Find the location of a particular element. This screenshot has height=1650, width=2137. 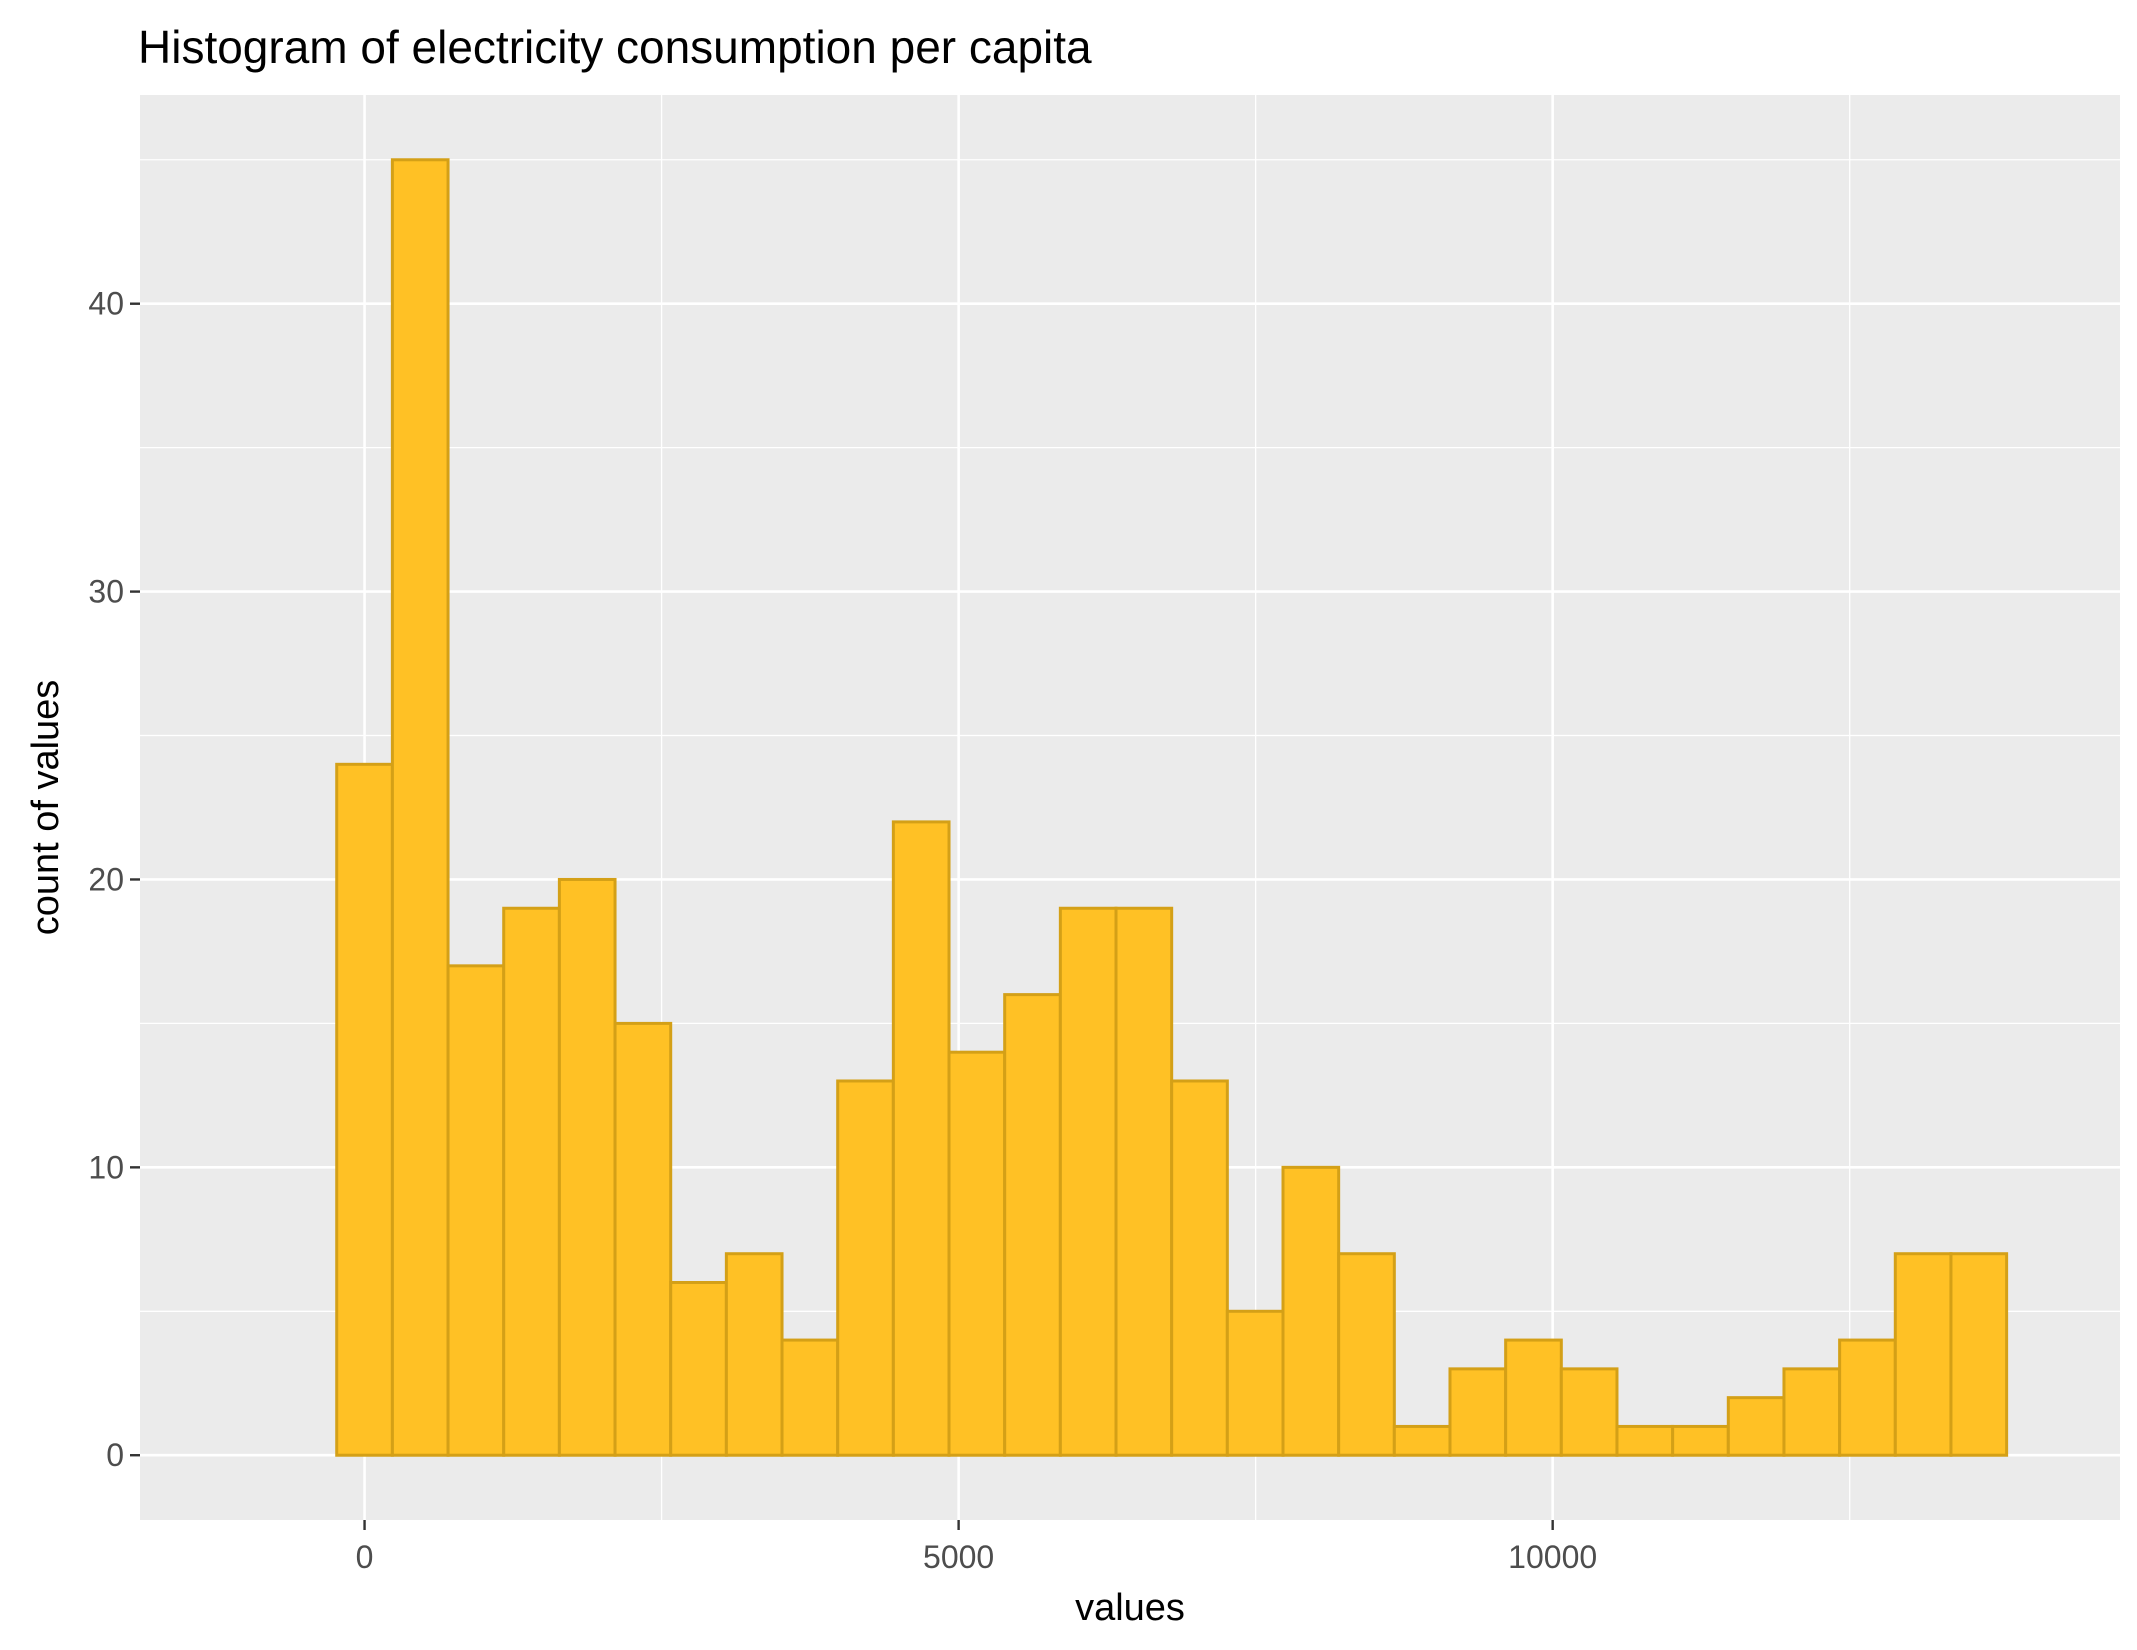

y-axis-title: count of values is located at coordinates (46, 808).